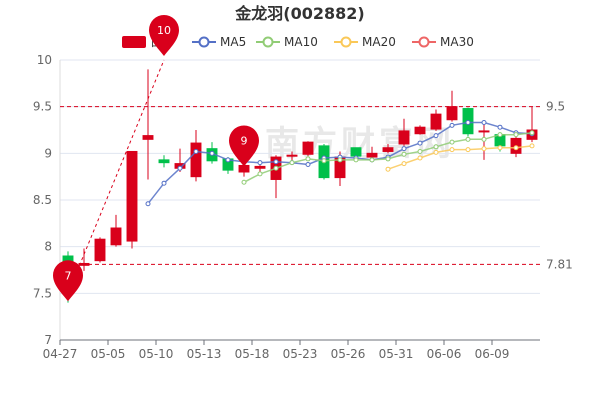  Describe the element at coordinates (299, 13) in the screenshot. I see `chart-title: 金龙羽(002882)` at that location.